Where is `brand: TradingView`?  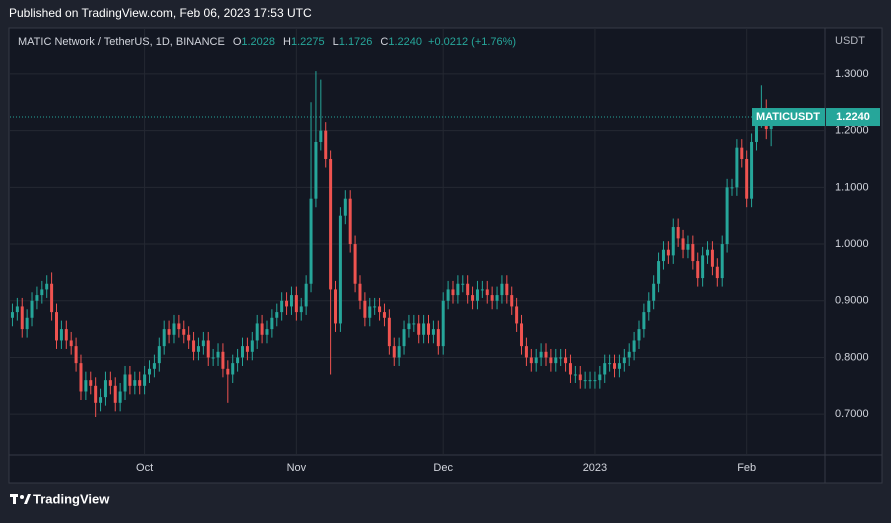 brand: TradingView is located at coordinates (71, 498).